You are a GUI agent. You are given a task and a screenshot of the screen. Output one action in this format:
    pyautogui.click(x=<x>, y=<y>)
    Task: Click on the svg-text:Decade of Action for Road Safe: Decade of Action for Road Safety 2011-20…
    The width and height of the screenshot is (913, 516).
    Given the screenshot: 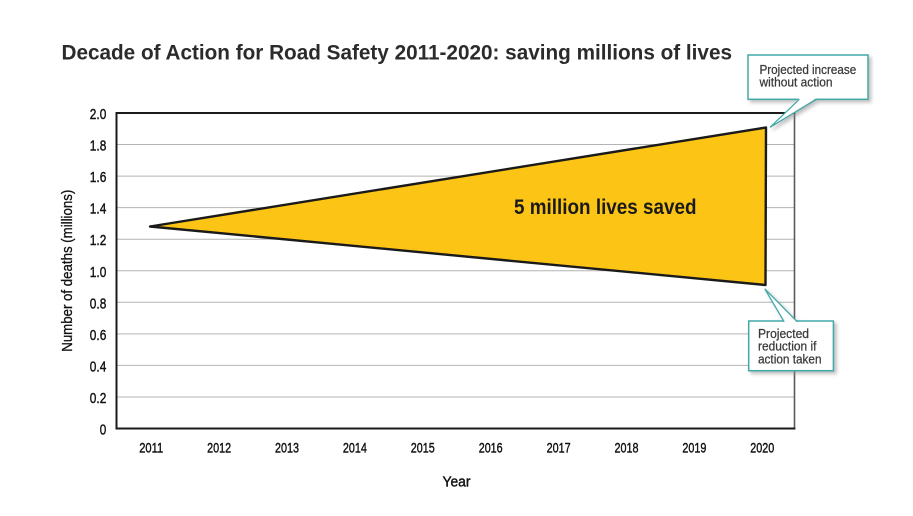 What is the action you would take?
    pyautogui.click(x=397, y=52)
    